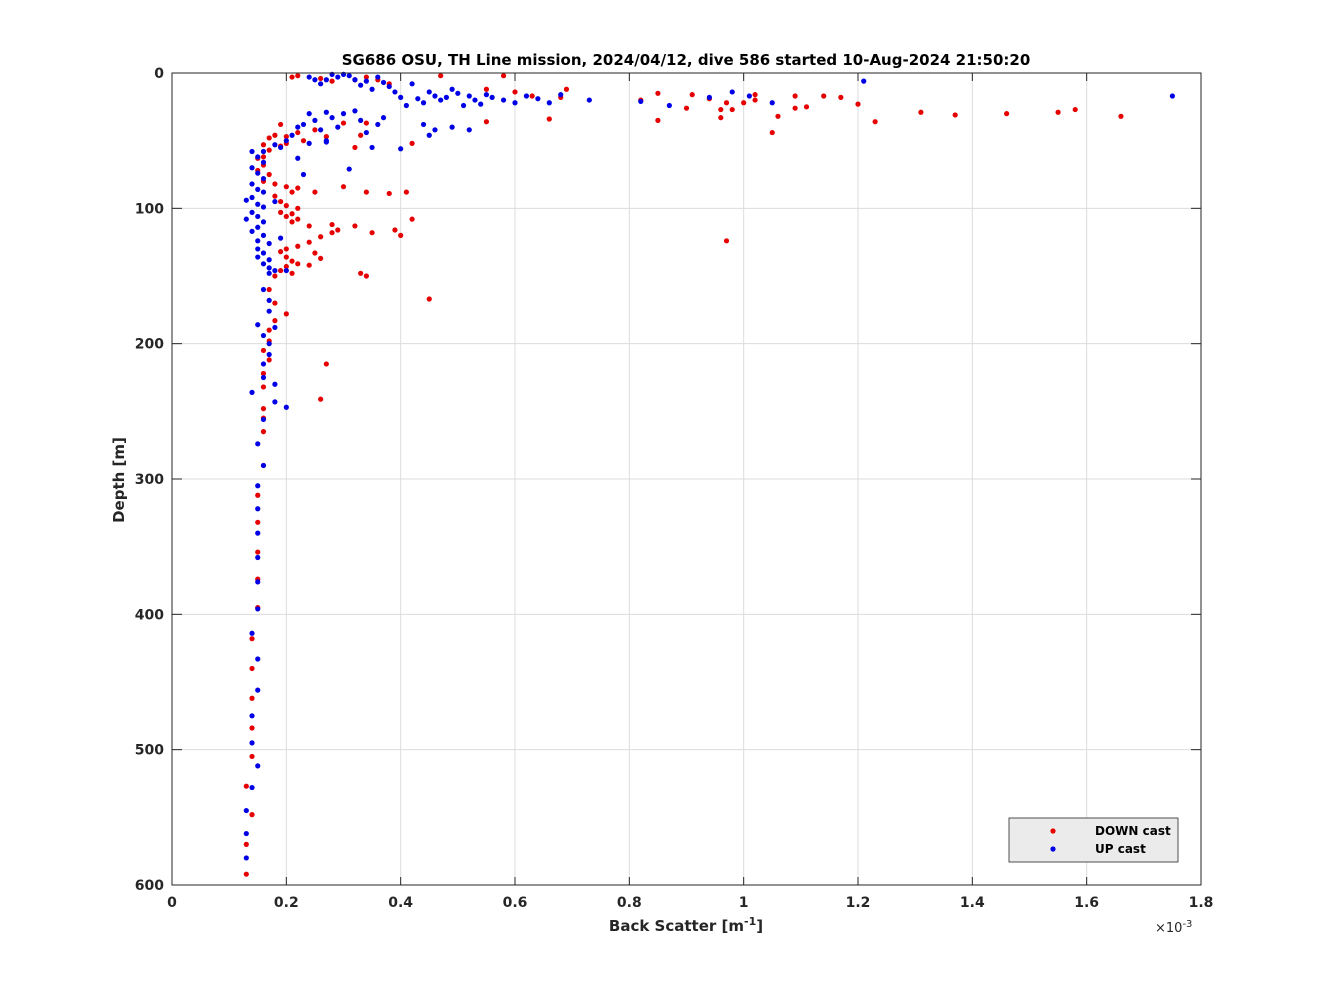 The width and height of the screenshot is (1328, 996). I want to click on y-tick-label: 400, so click(149, 615).